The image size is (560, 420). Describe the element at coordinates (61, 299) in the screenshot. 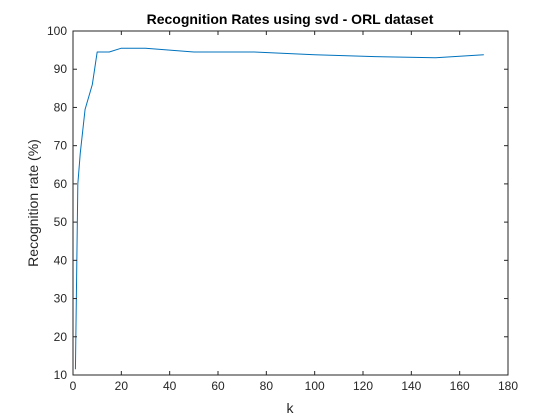

I see `y-tick-label: 30` at that location.